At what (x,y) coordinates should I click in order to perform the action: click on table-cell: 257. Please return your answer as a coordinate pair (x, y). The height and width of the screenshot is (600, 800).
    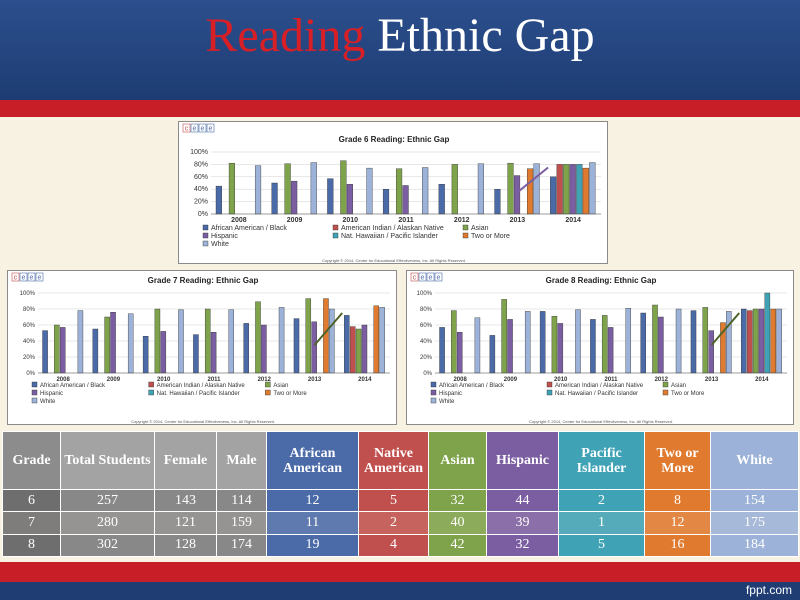
    Looking at the image, I should click on (107, 500).